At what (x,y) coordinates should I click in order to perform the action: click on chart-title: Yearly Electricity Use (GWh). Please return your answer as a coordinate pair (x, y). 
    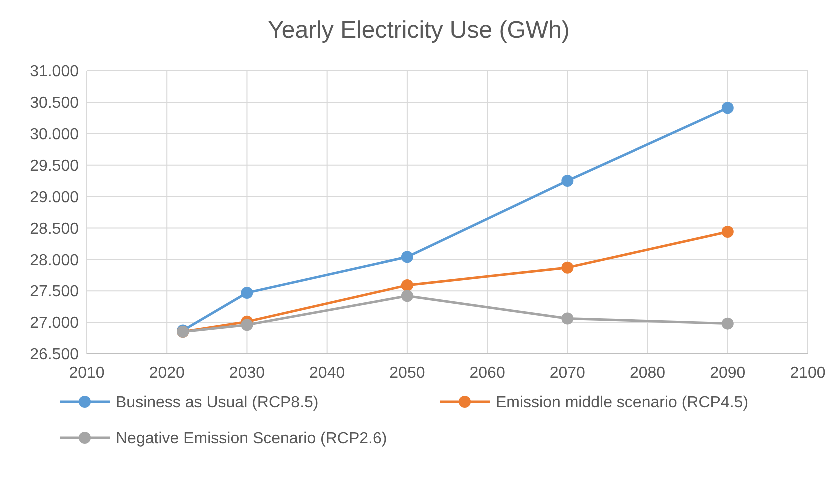
    Looking at the image, I should click on (419, 30).